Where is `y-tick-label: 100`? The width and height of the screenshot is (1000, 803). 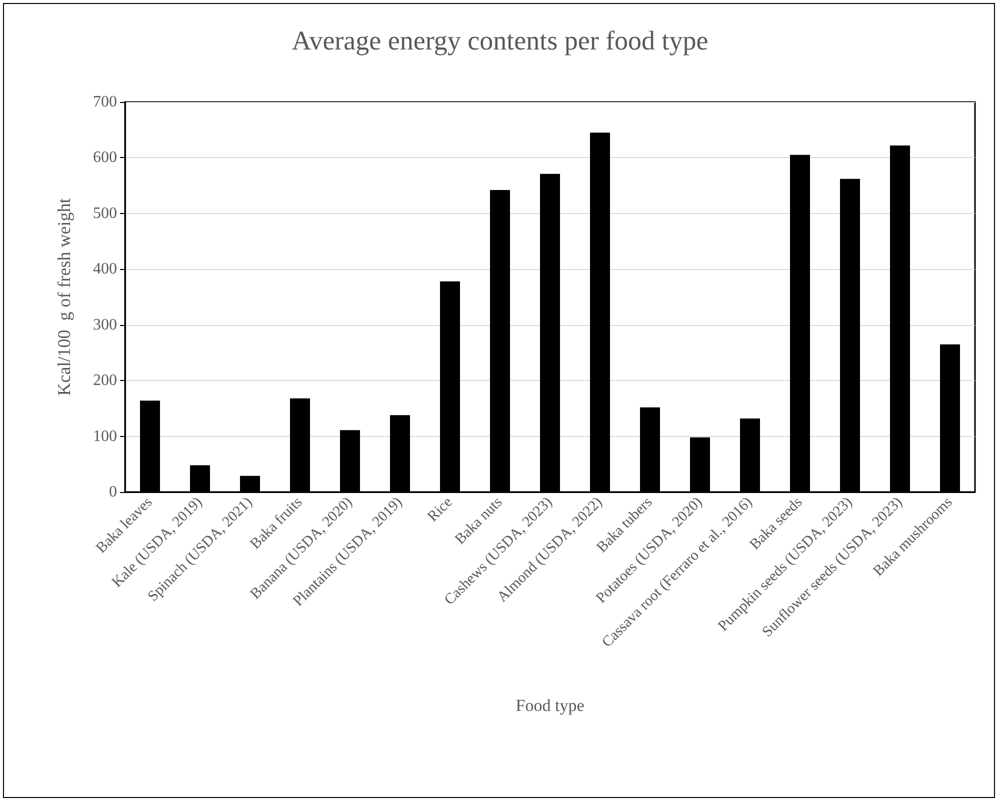
y-tick-label: 100 is located at coordinates (105, 436).